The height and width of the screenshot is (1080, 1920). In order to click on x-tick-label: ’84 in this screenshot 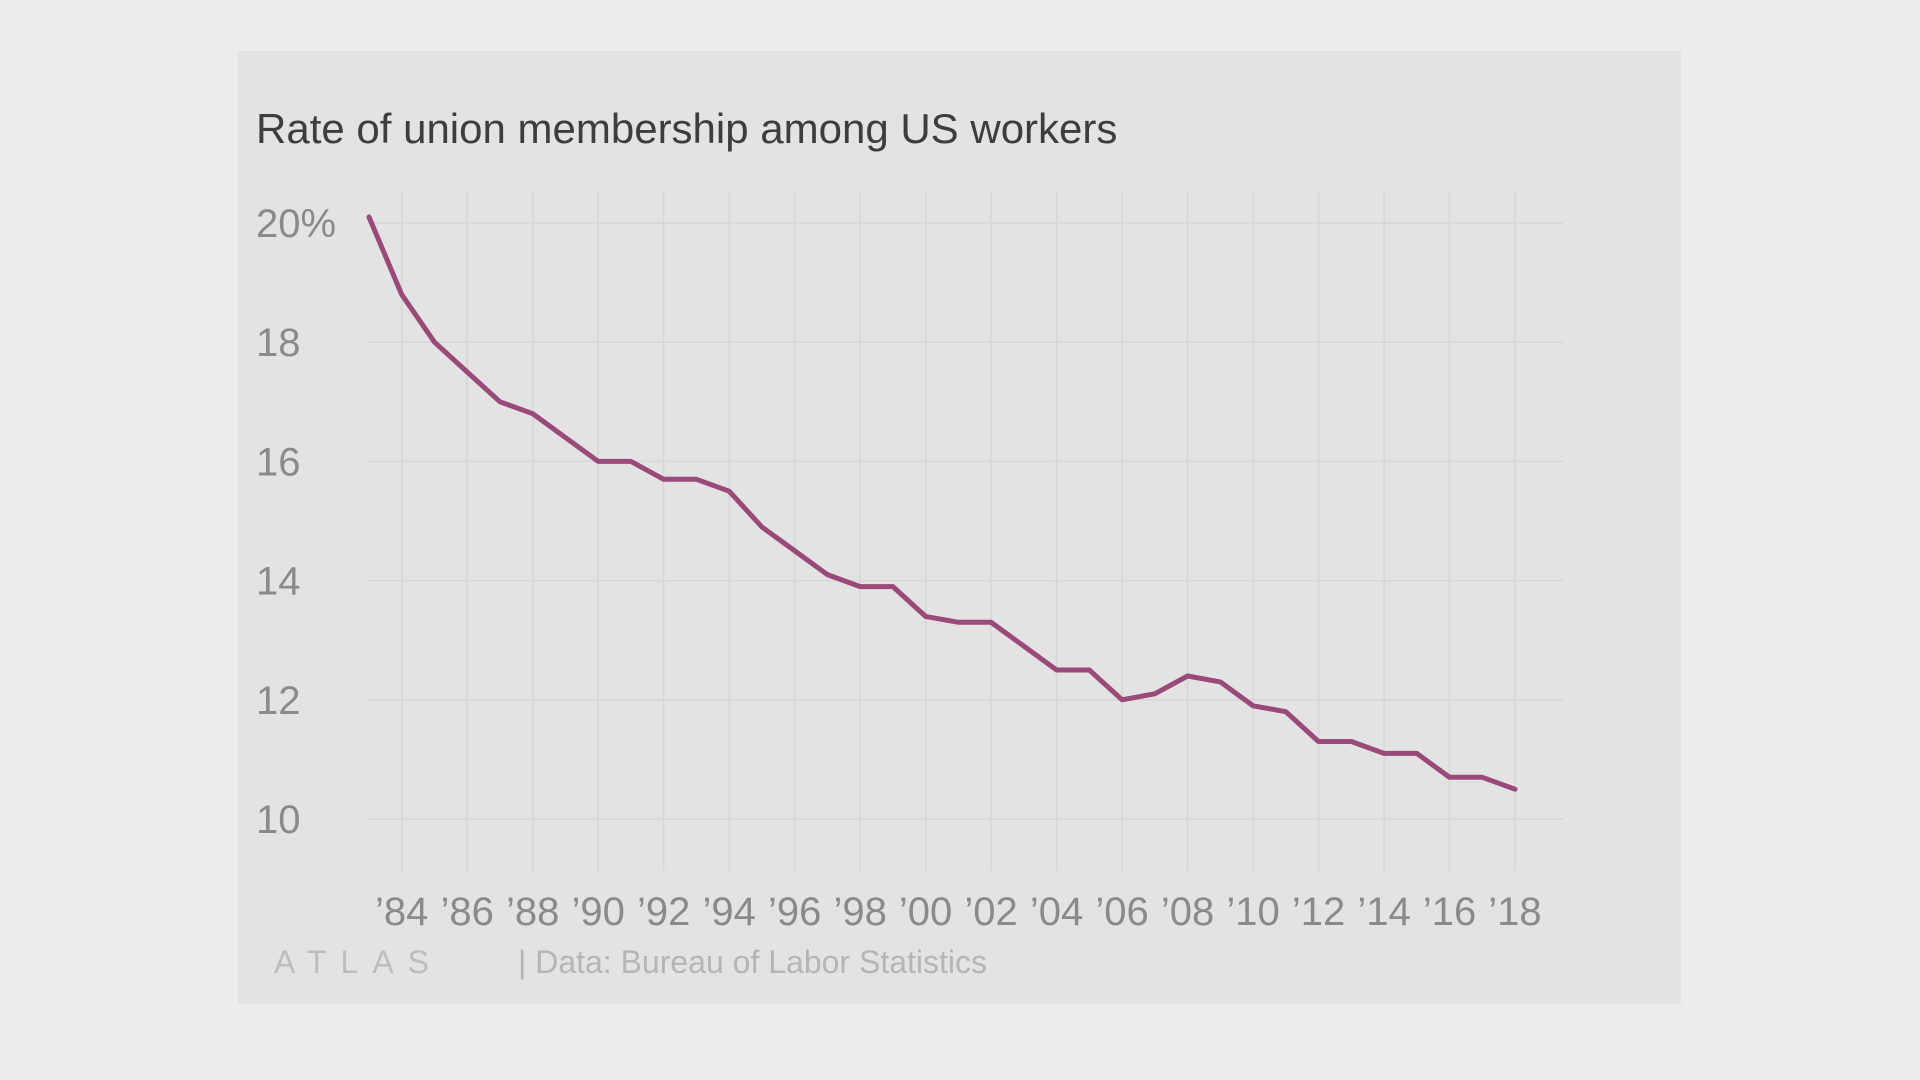, I will do `click(401, 912)`.